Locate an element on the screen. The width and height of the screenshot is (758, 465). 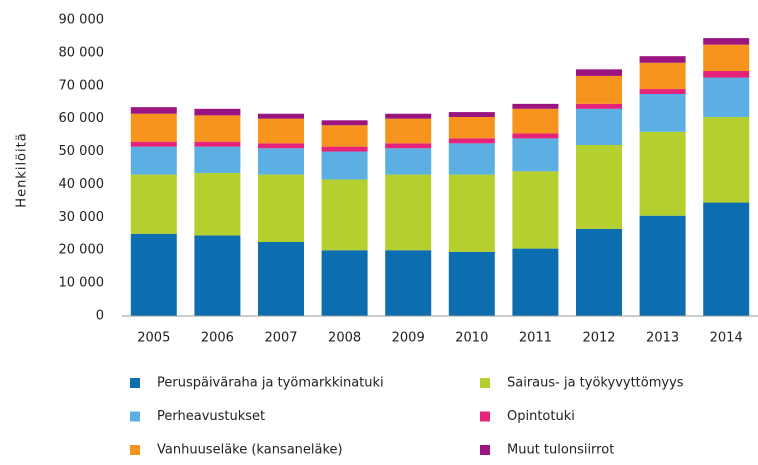
x-tick-label: 2013 is located at coordinates (662, 338).